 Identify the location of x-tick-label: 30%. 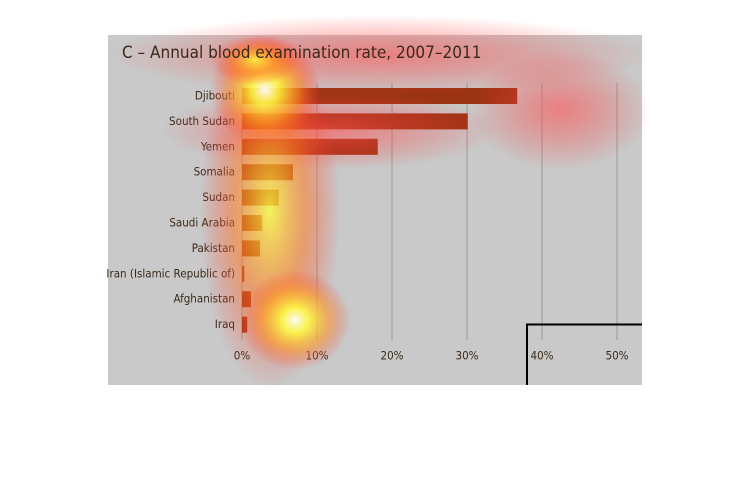
(467, 356).